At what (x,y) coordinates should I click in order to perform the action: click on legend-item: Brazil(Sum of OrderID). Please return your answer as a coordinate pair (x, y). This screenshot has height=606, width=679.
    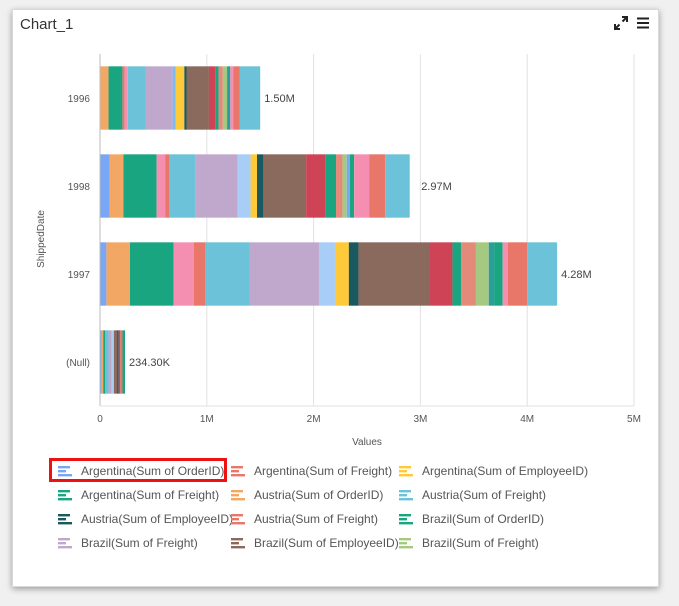
    Looking at the image, I should click on (471, 519).